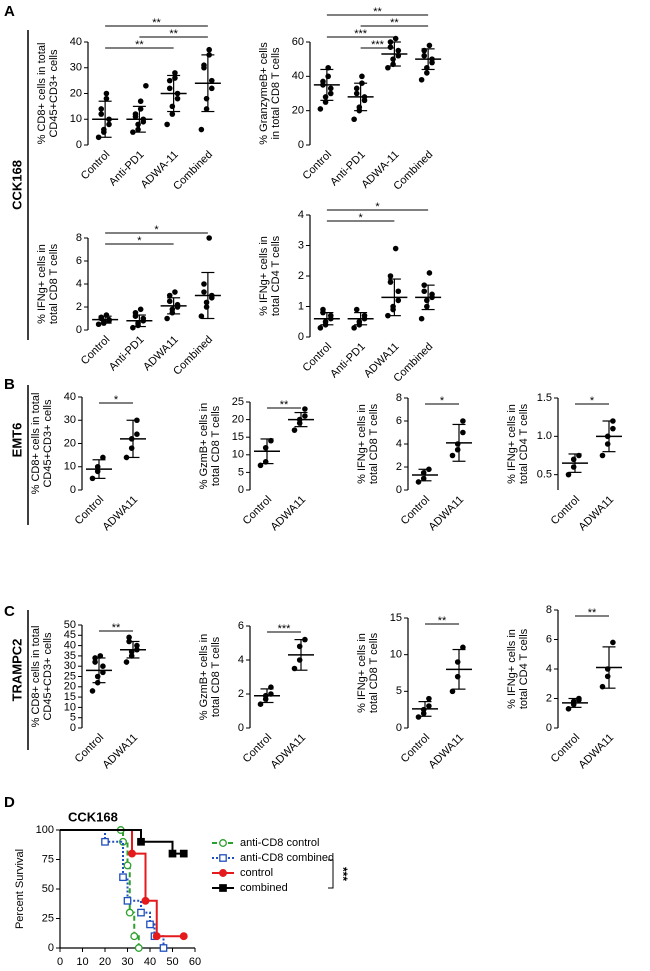 The image size is (650, 971). Describe the element at coordinates (172, 962) in the screenshot. I see `x-tick-label: 50` at that location.